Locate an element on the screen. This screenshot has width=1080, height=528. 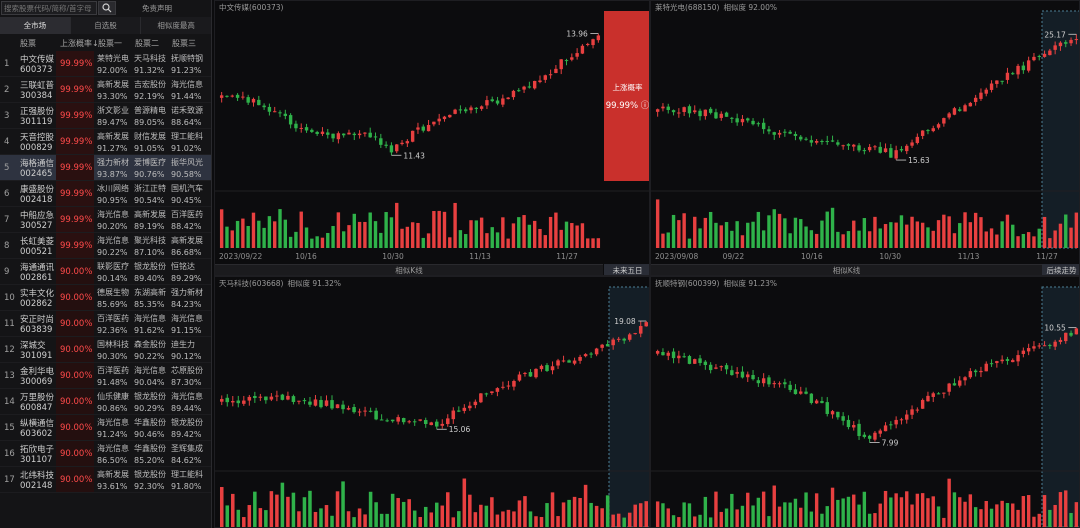
similar-stock-2: 普源精电 89.05% is located at coordinates (150, 116).